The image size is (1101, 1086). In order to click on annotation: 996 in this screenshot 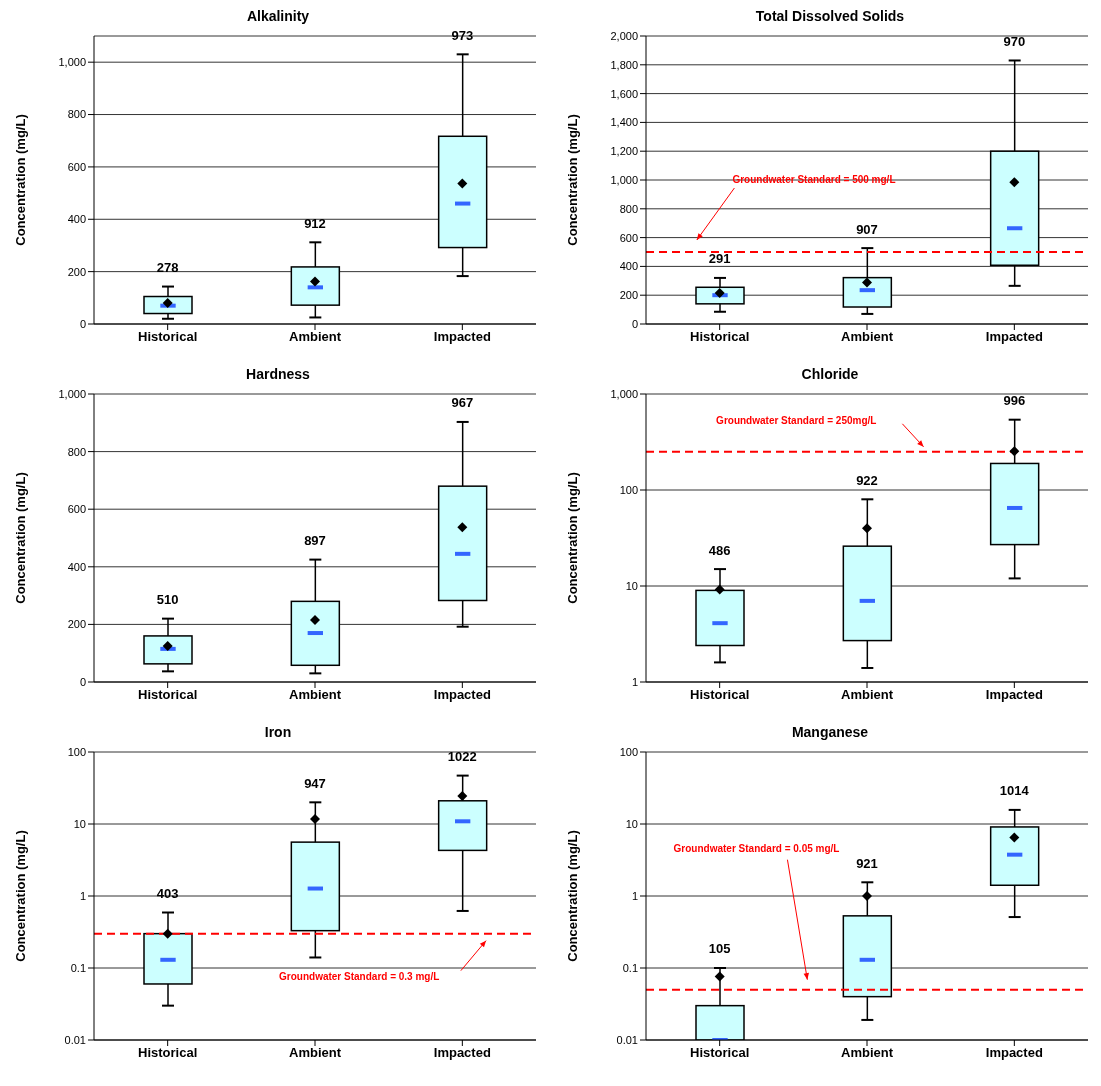, I will do `click(1014, 401)`.